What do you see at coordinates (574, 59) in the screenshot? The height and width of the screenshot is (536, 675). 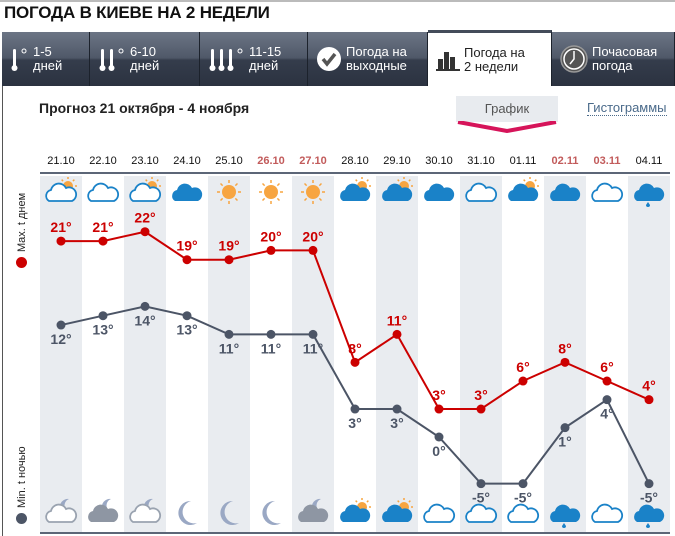 I see `clock-icon` at bounding box center [574, 59].